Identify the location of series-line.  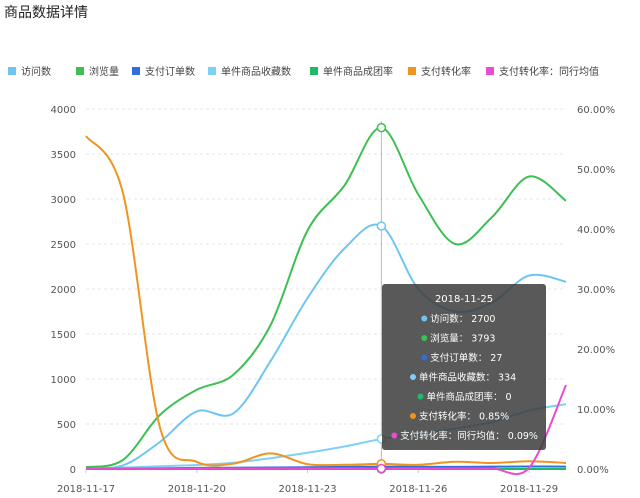
(326, 430).